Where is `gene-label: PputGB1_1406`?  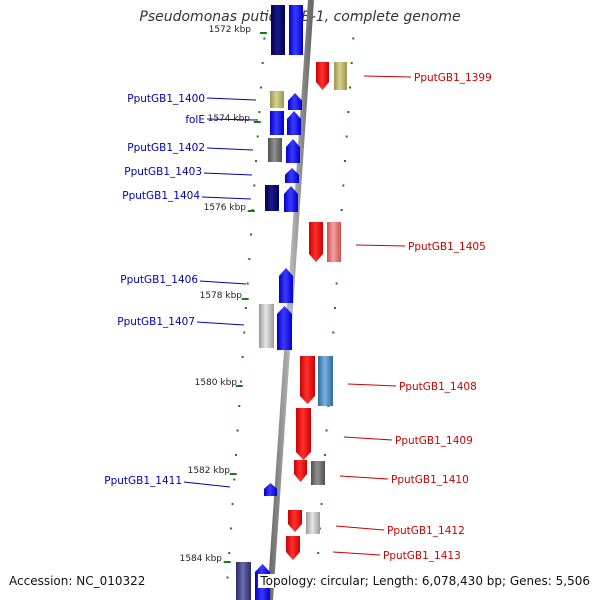
gene-label: PputGB1_1406 is located at coordinates (159, 280).